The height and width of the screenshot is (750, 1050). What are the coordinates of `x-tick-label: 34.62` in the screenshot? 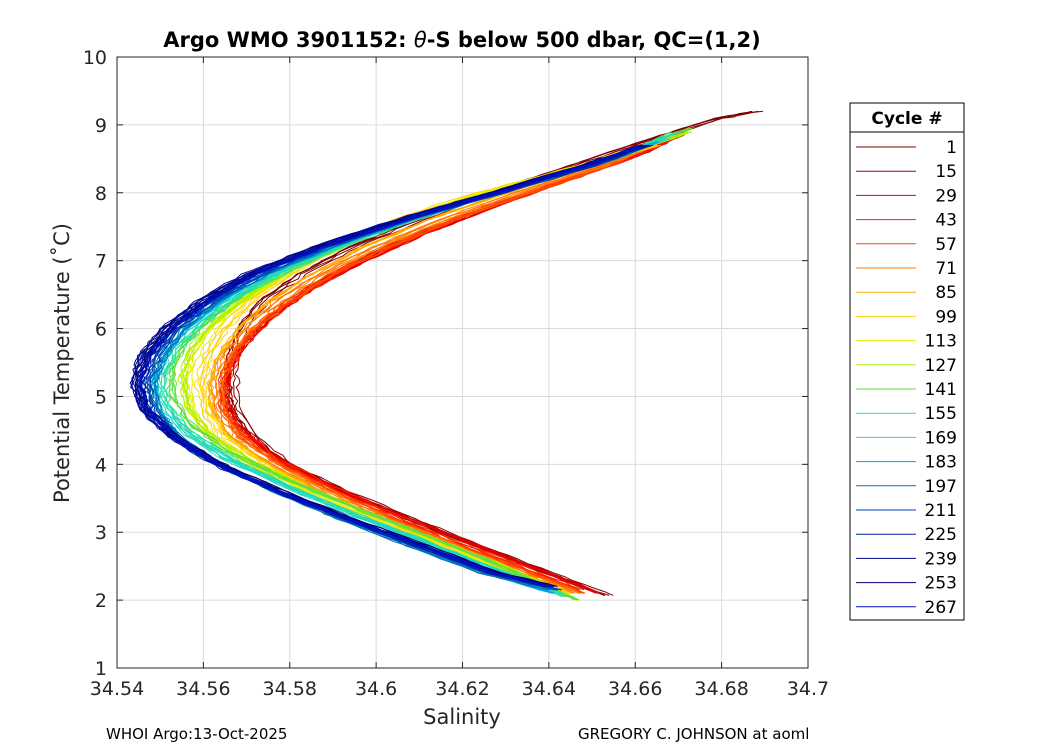 It's located at (462, 689).